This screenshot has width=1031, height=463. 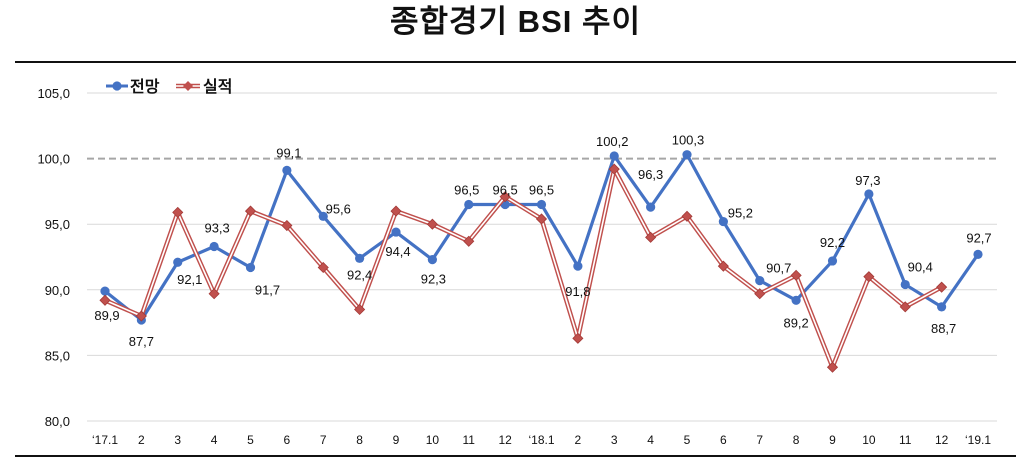 I want to click on data-label: 93,3, so click(x=216, y=228).